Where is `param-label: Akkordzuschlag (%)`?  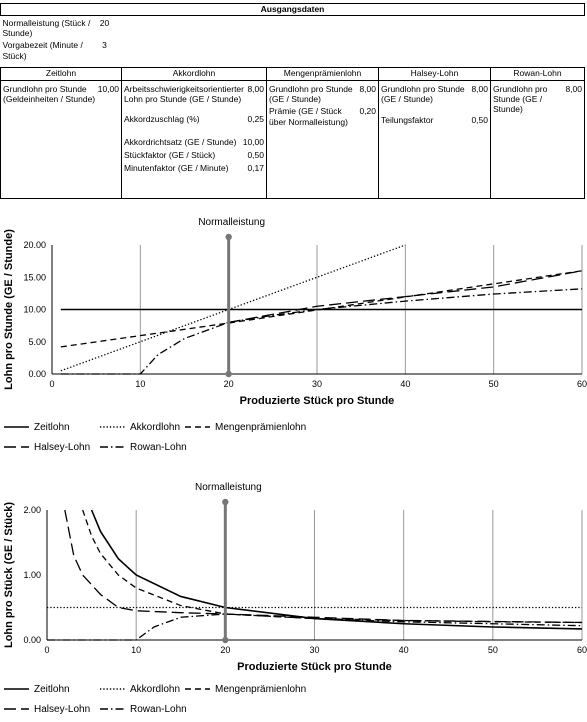
param-label: Akkordzuschlag (%) is located at coordinates (162, 119).